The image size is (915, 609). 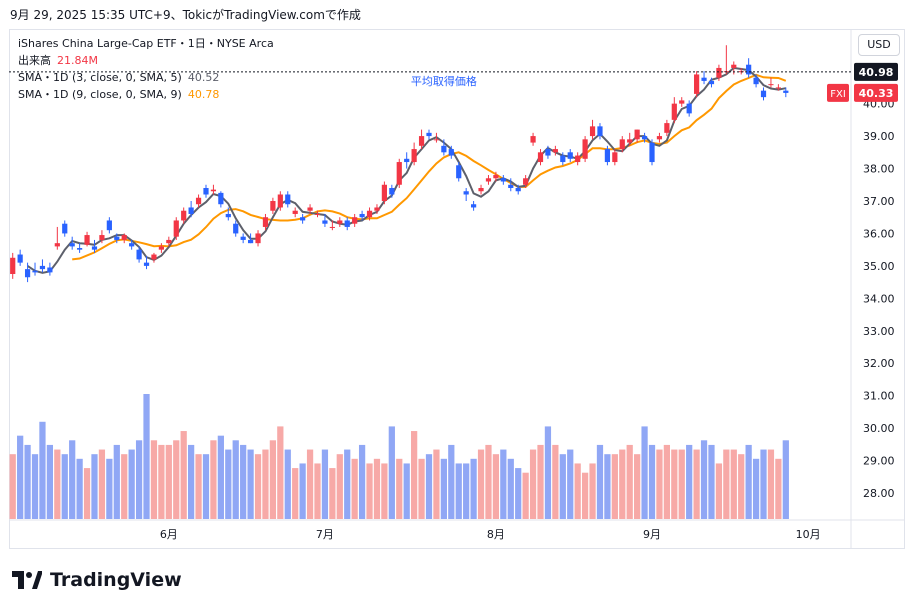 What do you see at coordinates (203, 94) in the screenshot?
I see `sma9-value: 40.78` at bounding box center [203, 94].